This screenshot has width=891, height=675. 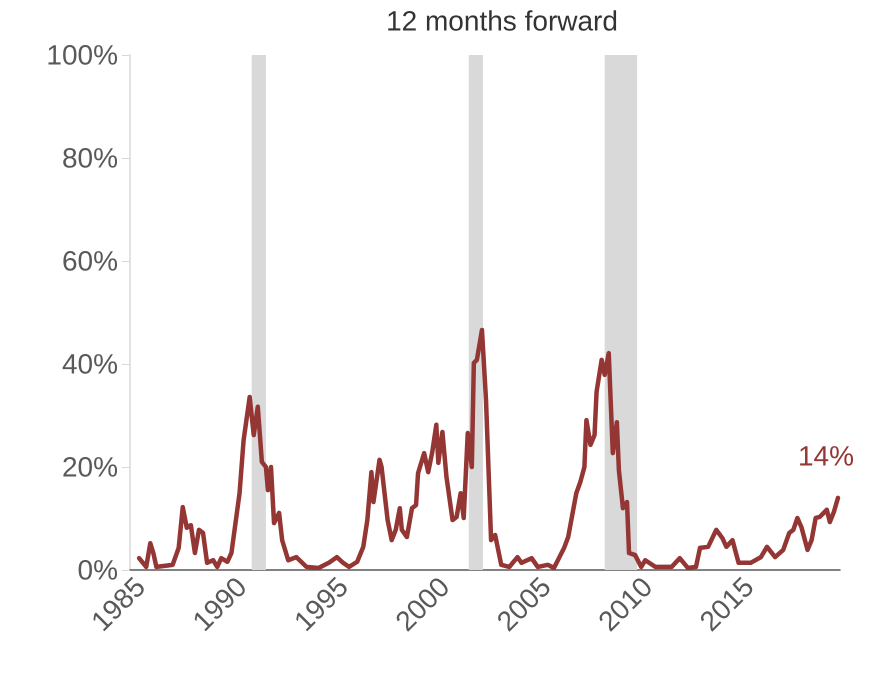 What do you see at coordinates (826, 456) in the screenshot?
I see `annotation: 14%` at bounding box center [826, 456].